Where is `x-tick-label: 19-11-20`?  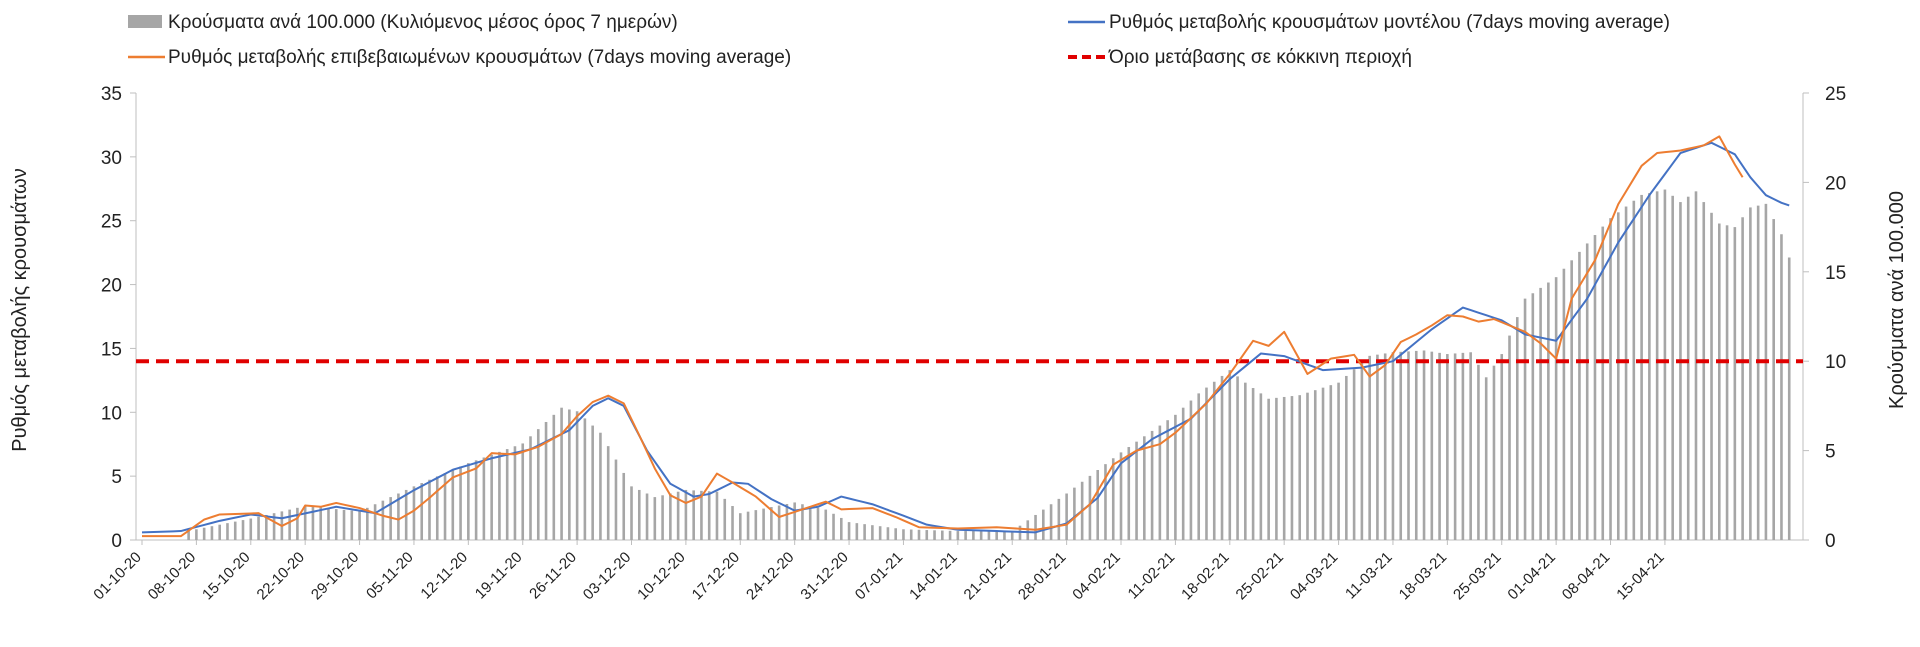 x-tick-label: 19-11-20 is located at coordinates (499, 576).